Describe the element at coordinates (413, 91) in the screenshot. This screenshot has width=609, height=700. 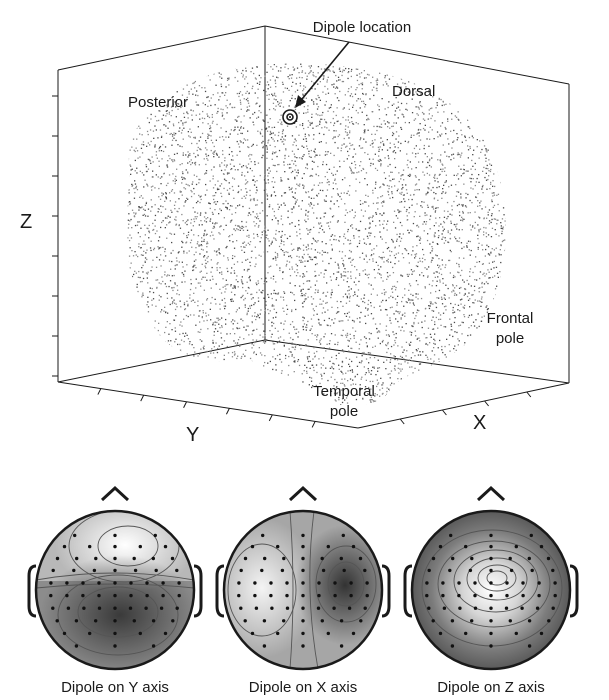
I see `dorsal-label: Dorsal` at that location.